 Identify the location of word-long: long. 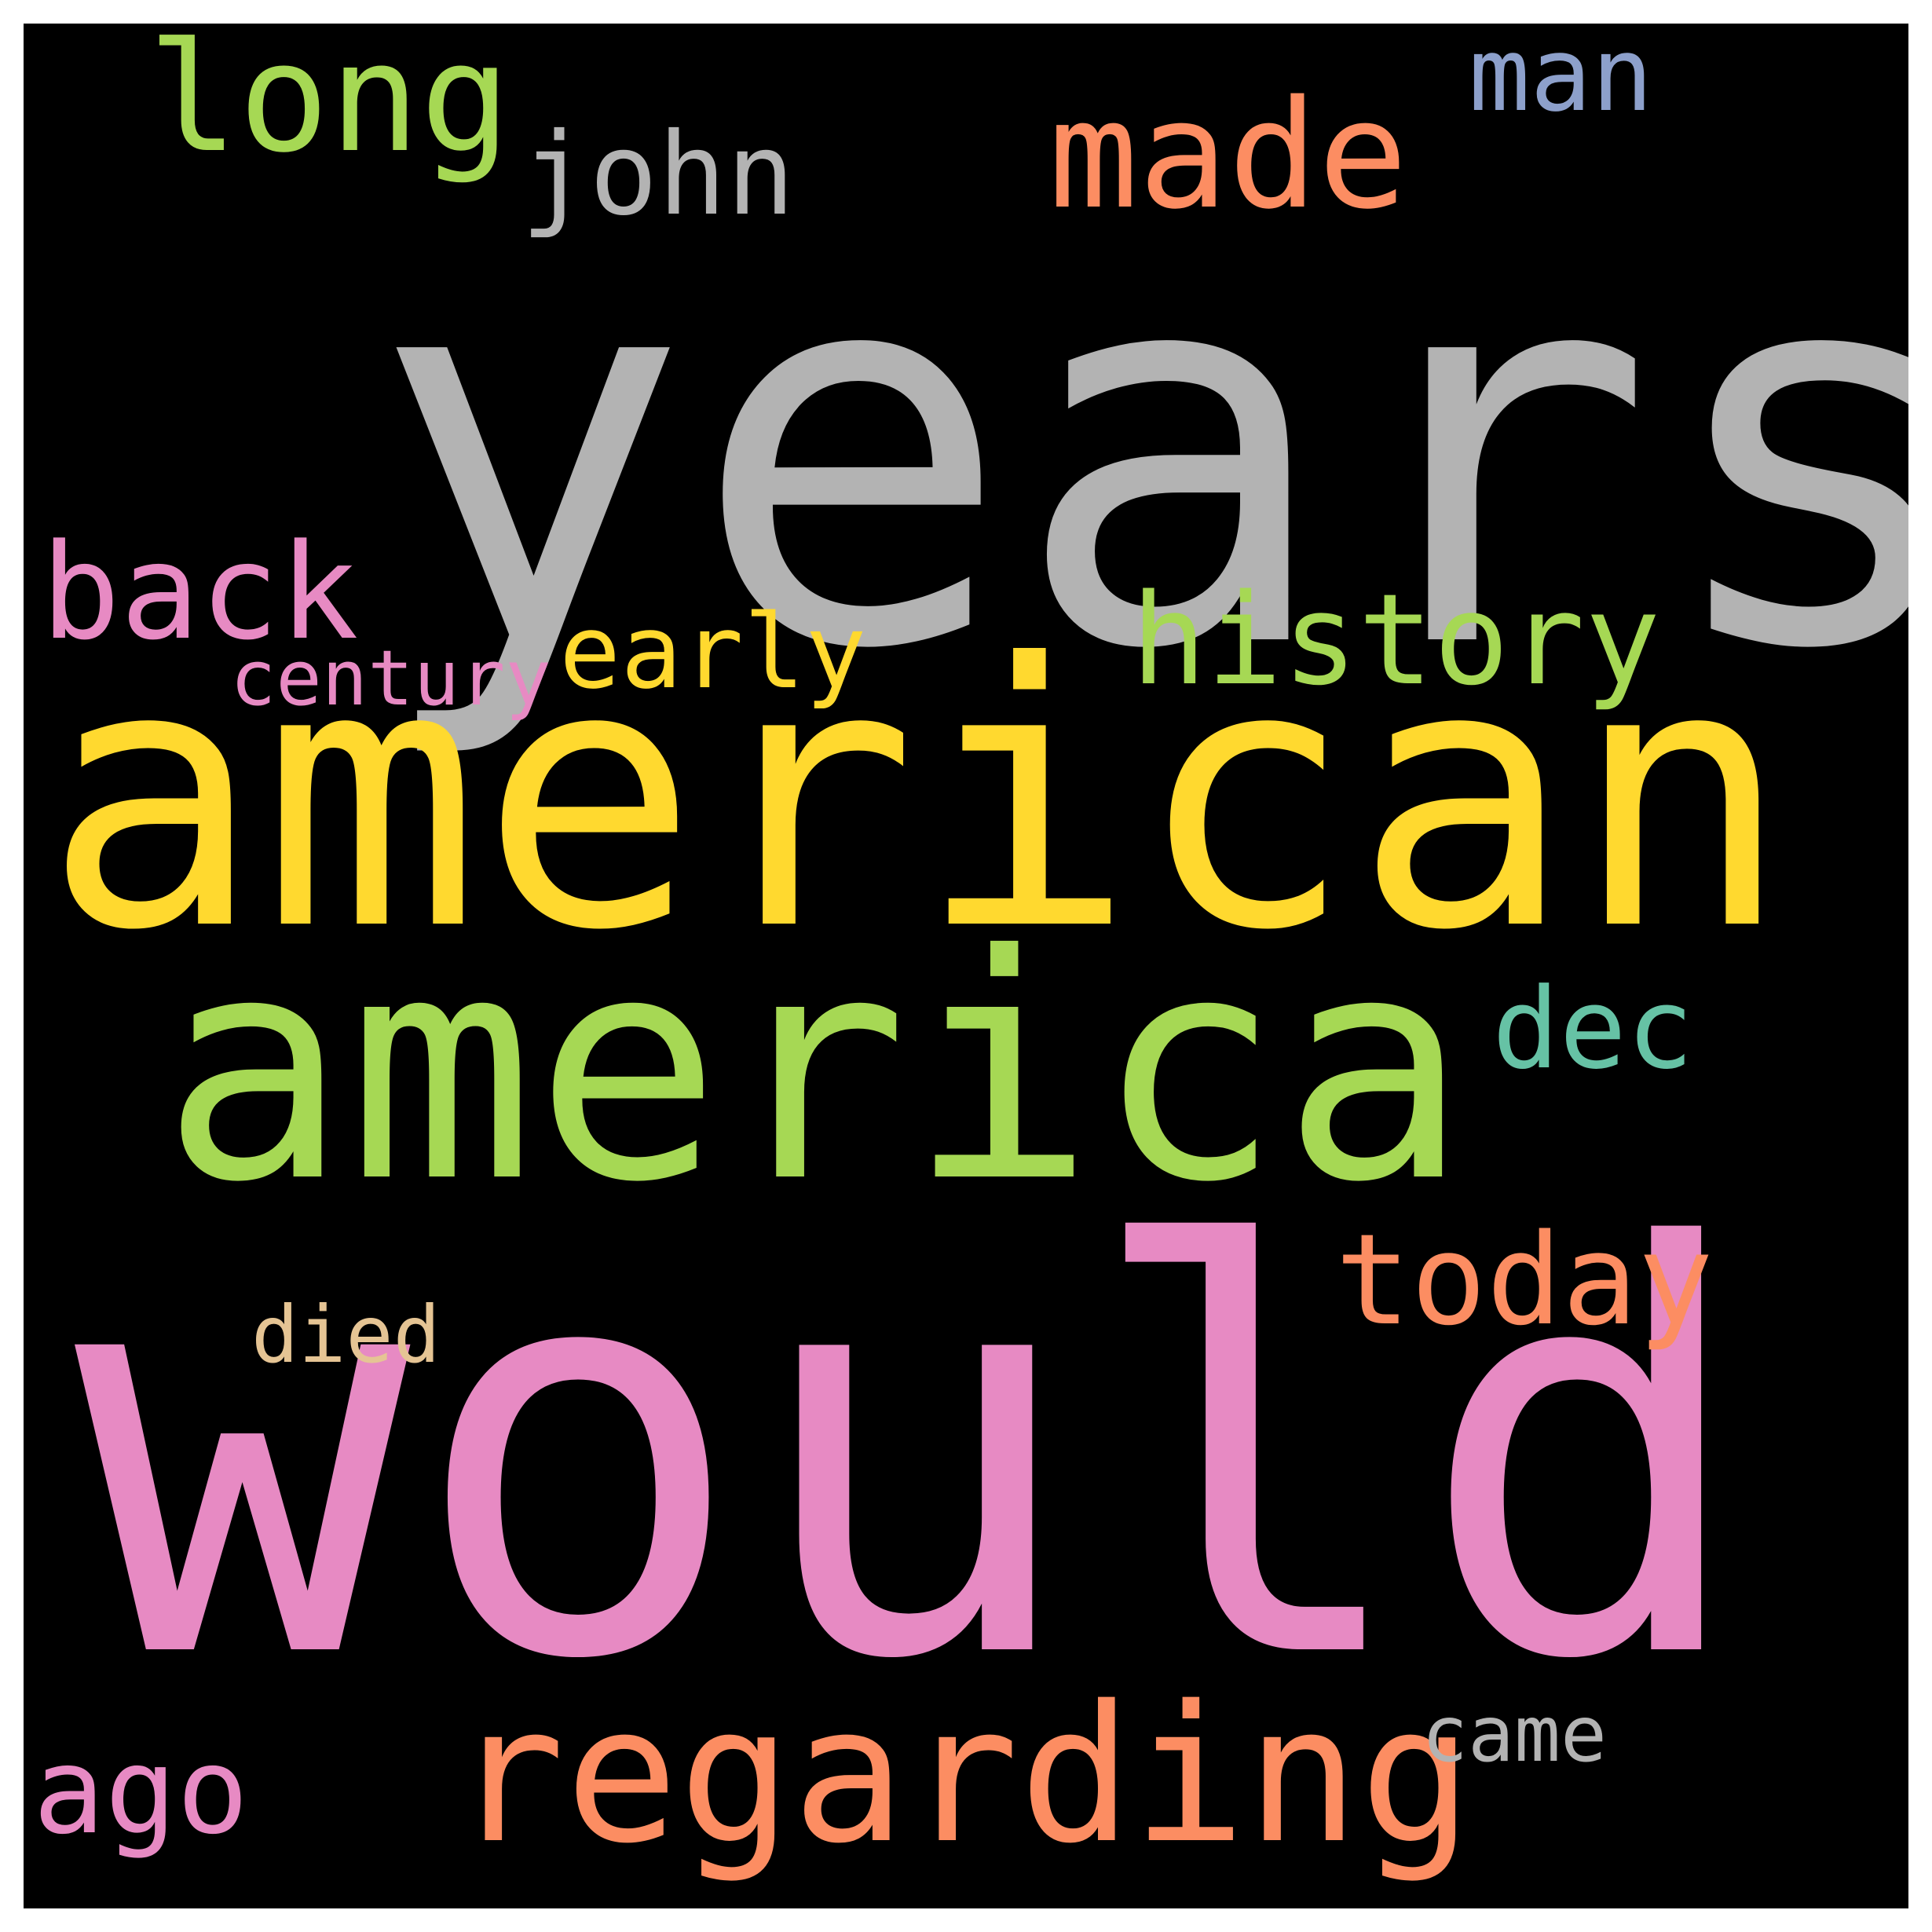
(329, 105).